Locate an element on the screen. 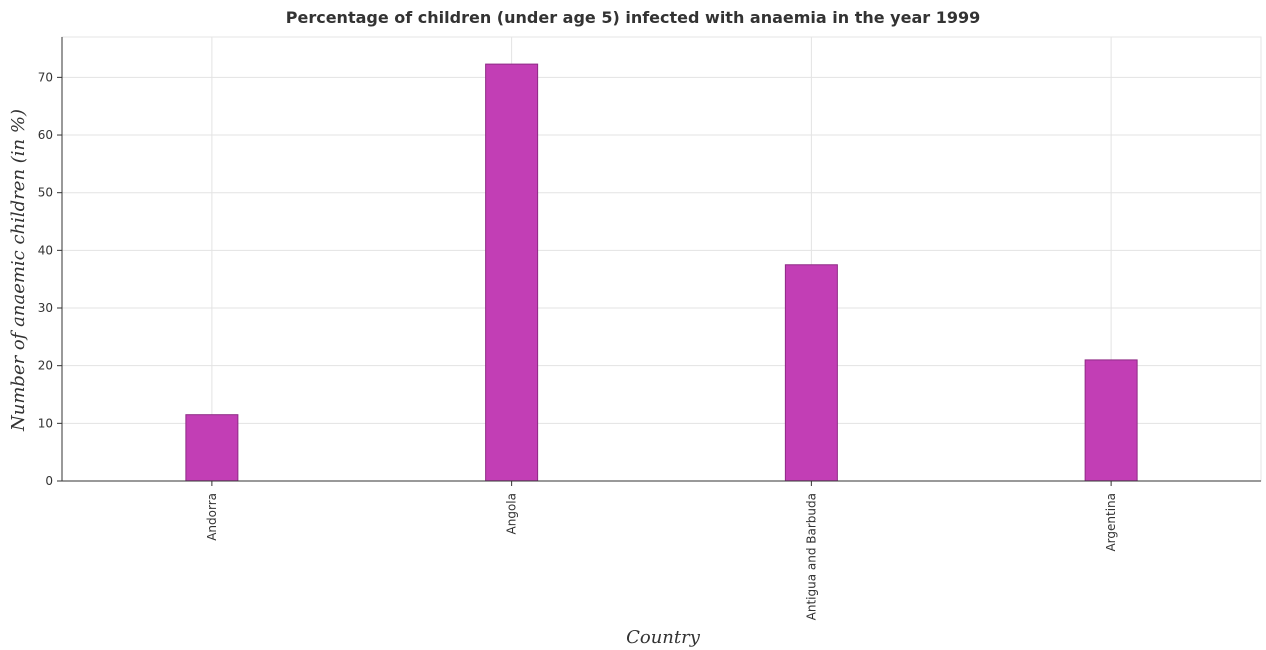 The image size is (1266, 650). y-tick-label: 30 is located at coordinates (45, 308).